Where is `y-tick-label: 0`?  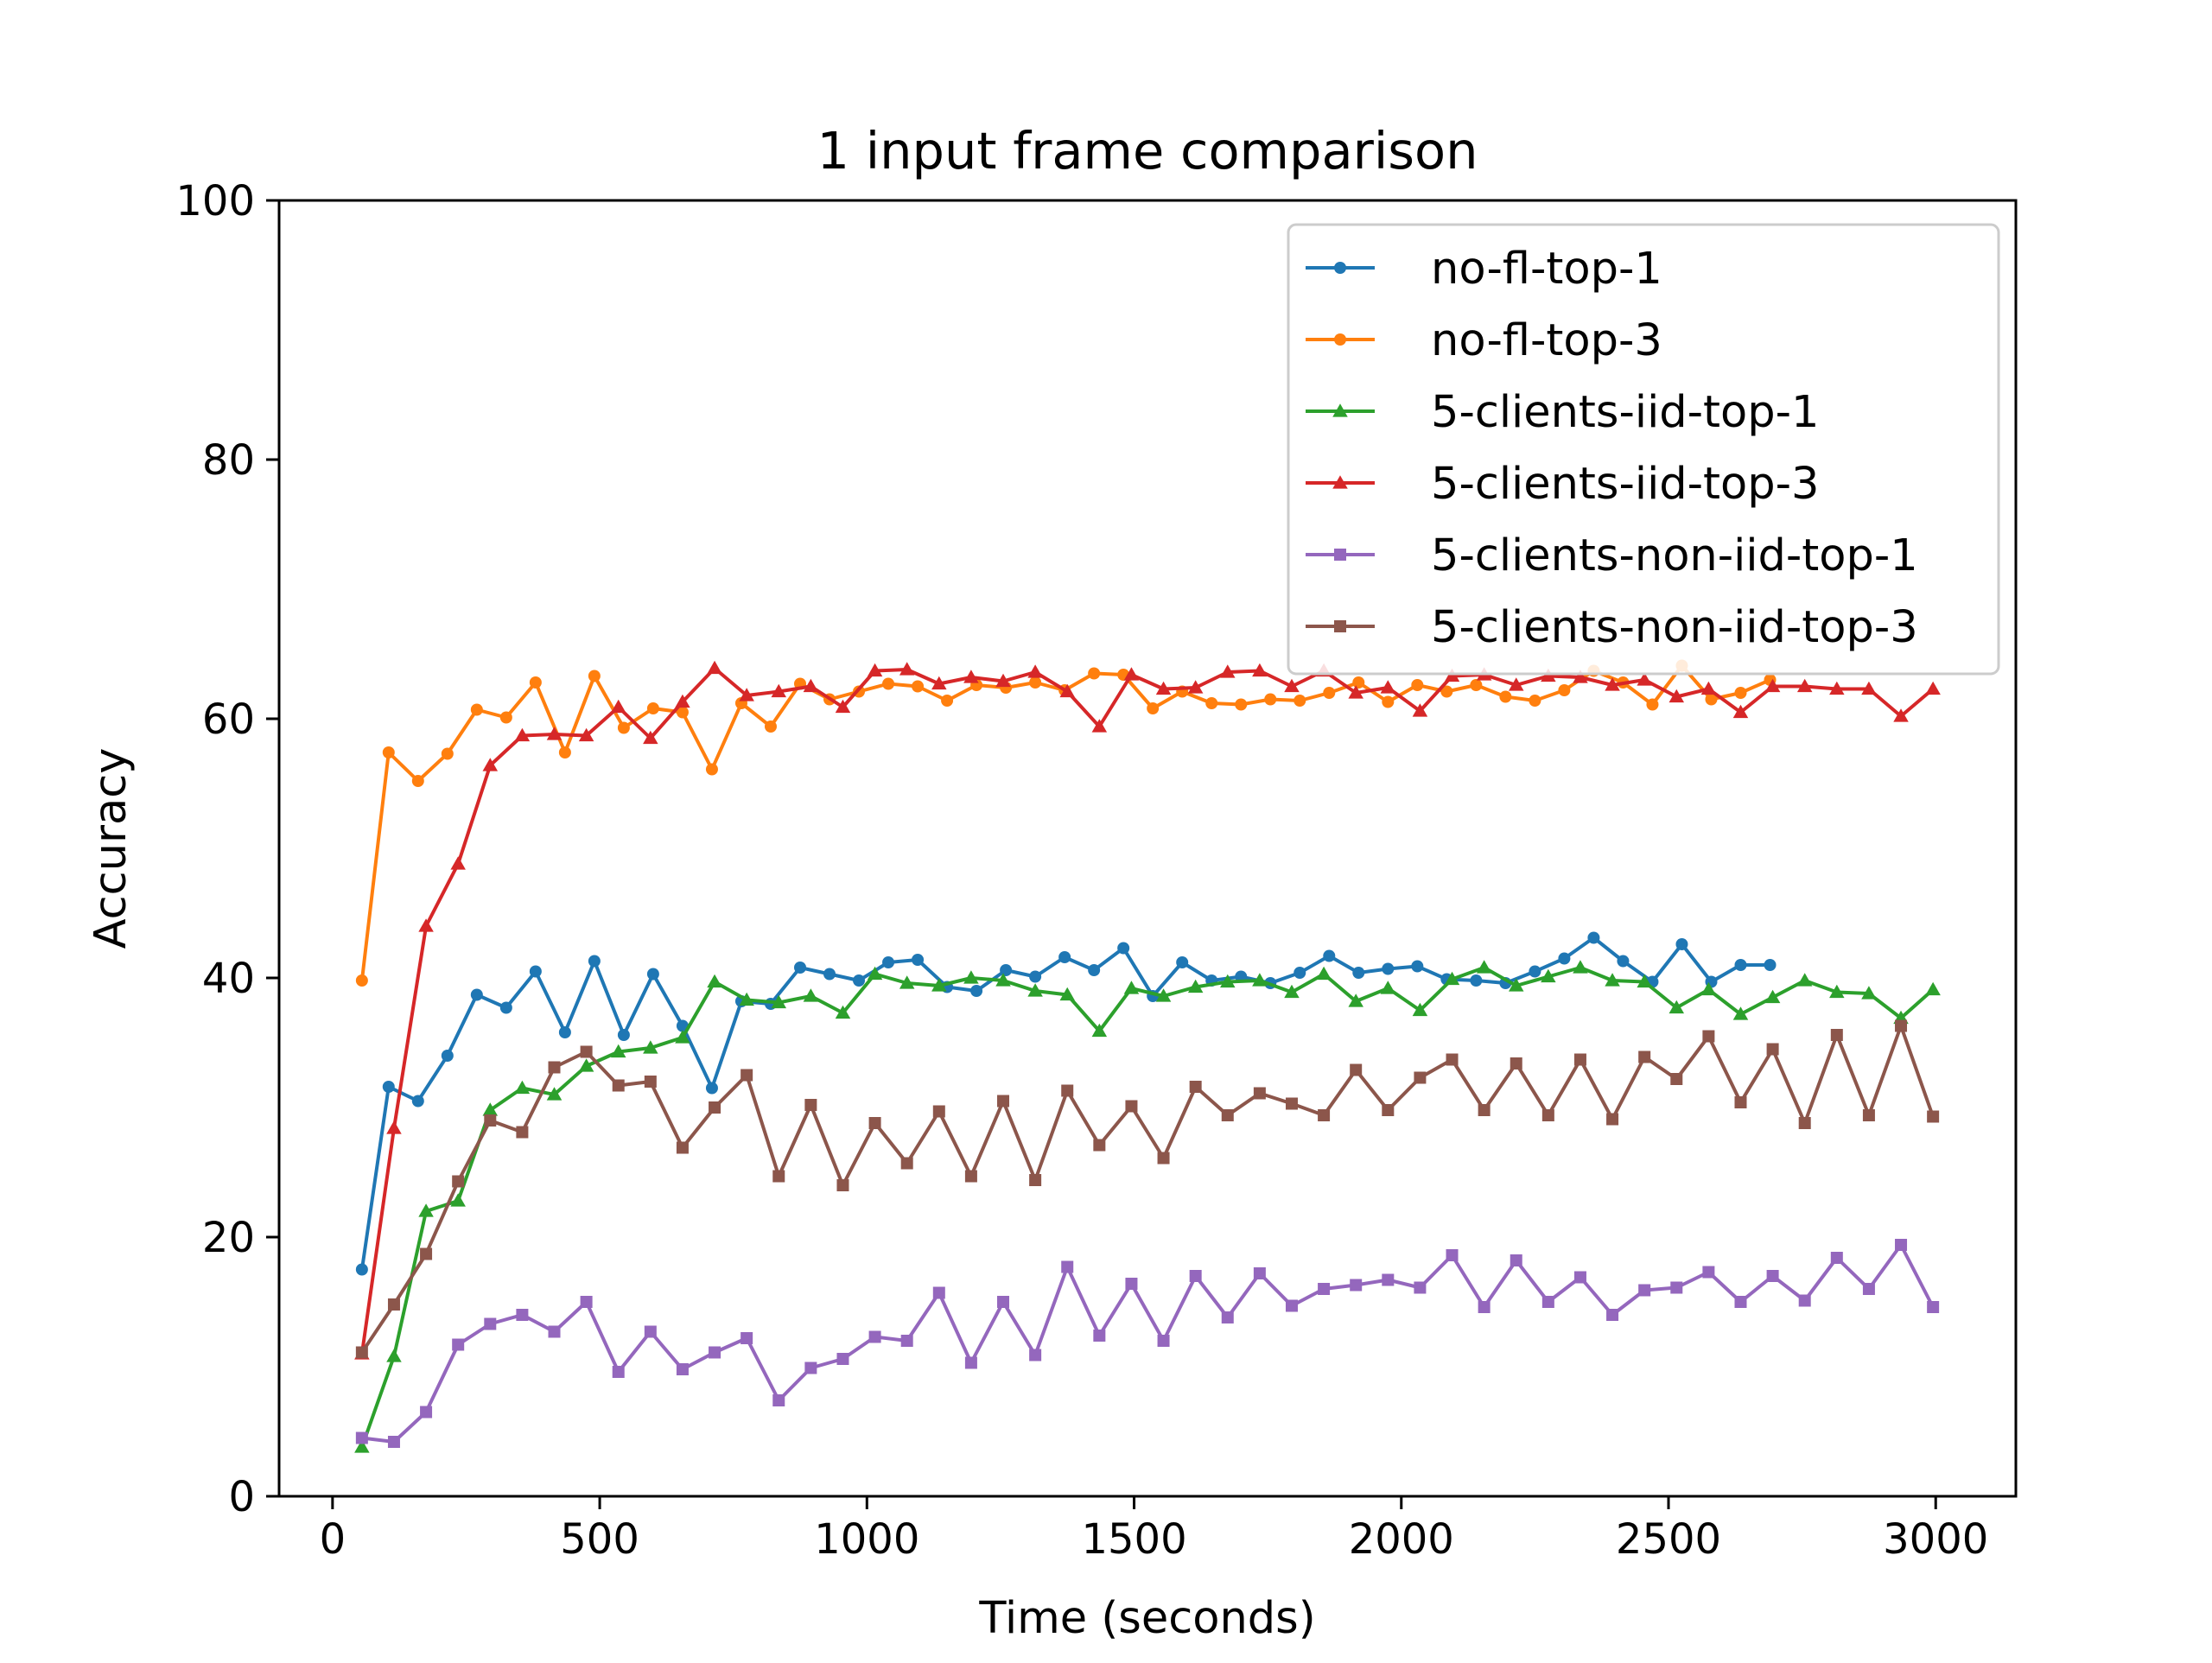
y-tick-label: 0 is located at coordinates (241, 1497).